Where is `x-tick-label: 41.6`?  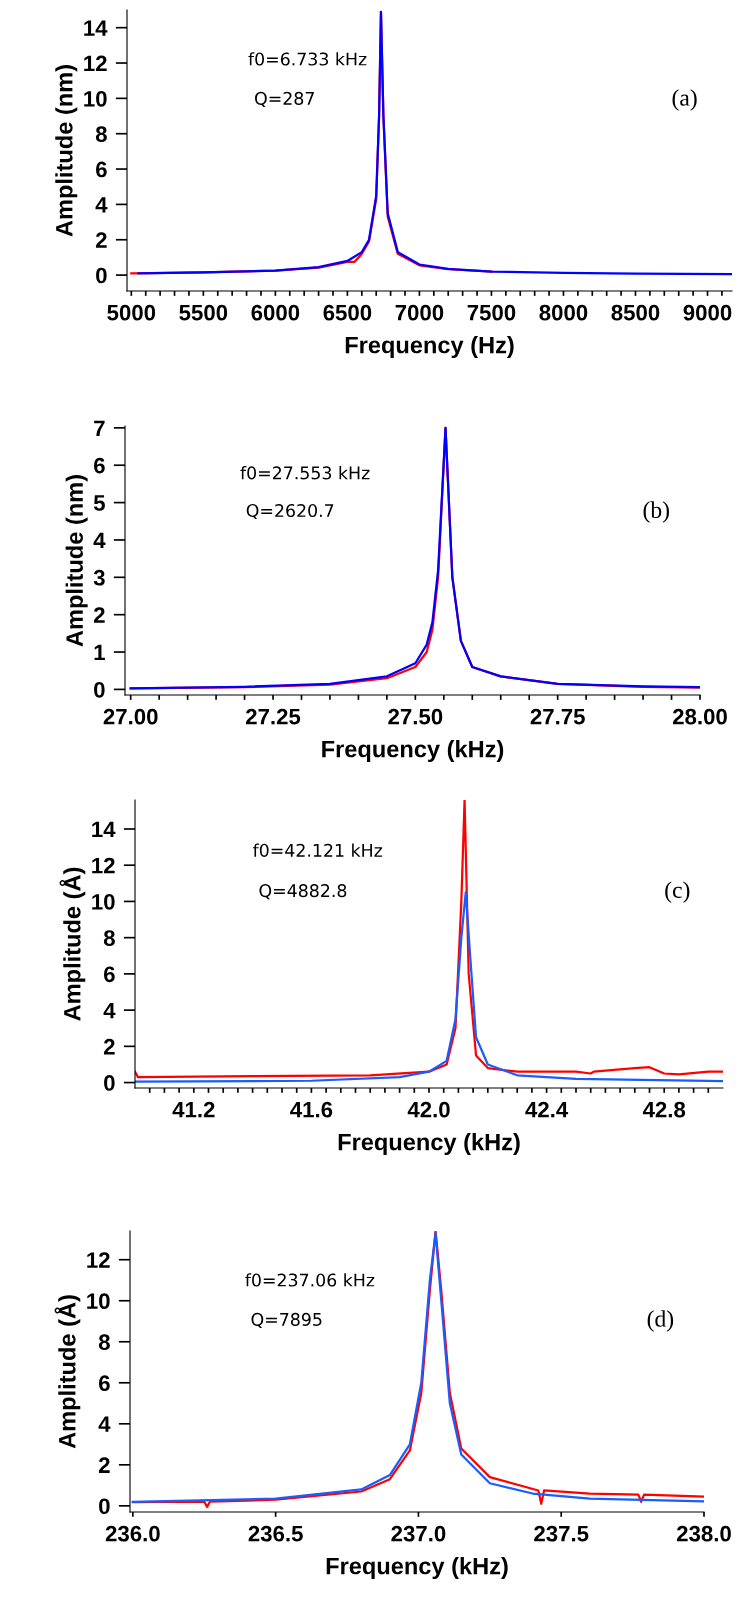
x-tick-label: 41.6 is located at coordinates (311, 1109).